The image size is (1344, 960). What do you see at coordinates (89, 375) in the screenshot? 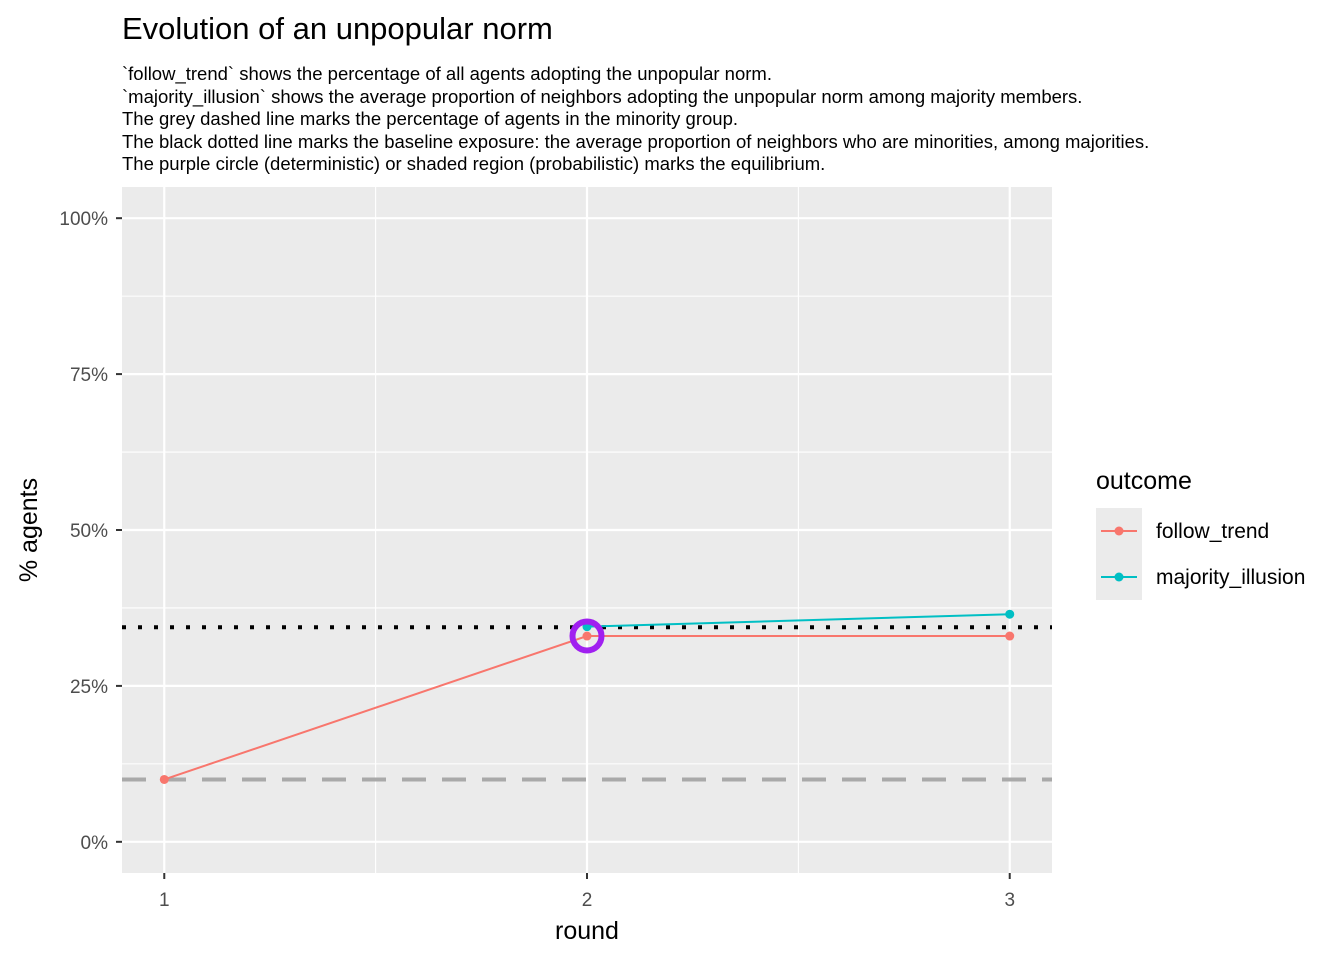
I see `y-tick-label: 75%` at bounding box center [89, 375].